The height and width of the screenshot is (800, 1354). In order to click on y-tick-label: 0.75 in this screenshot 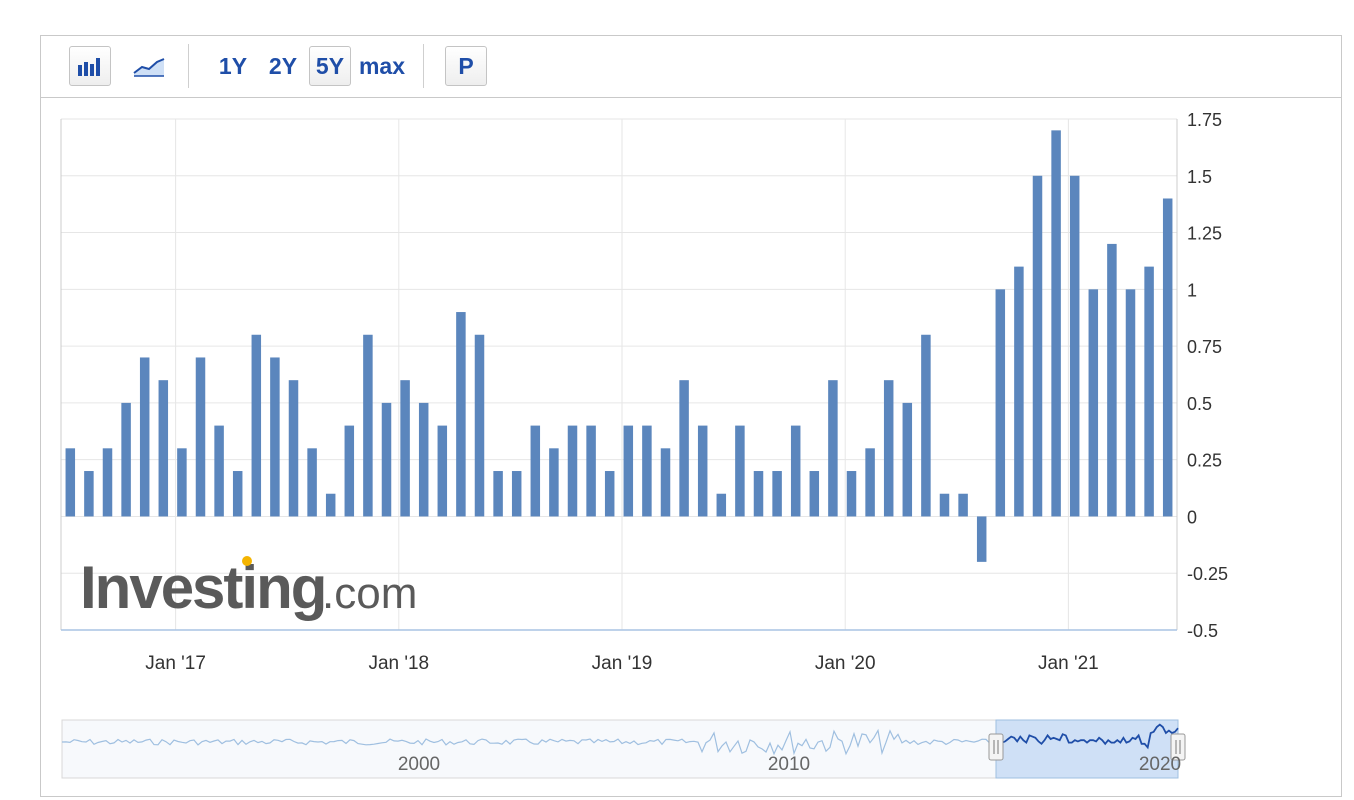, I will do `click(1204, 347)`.